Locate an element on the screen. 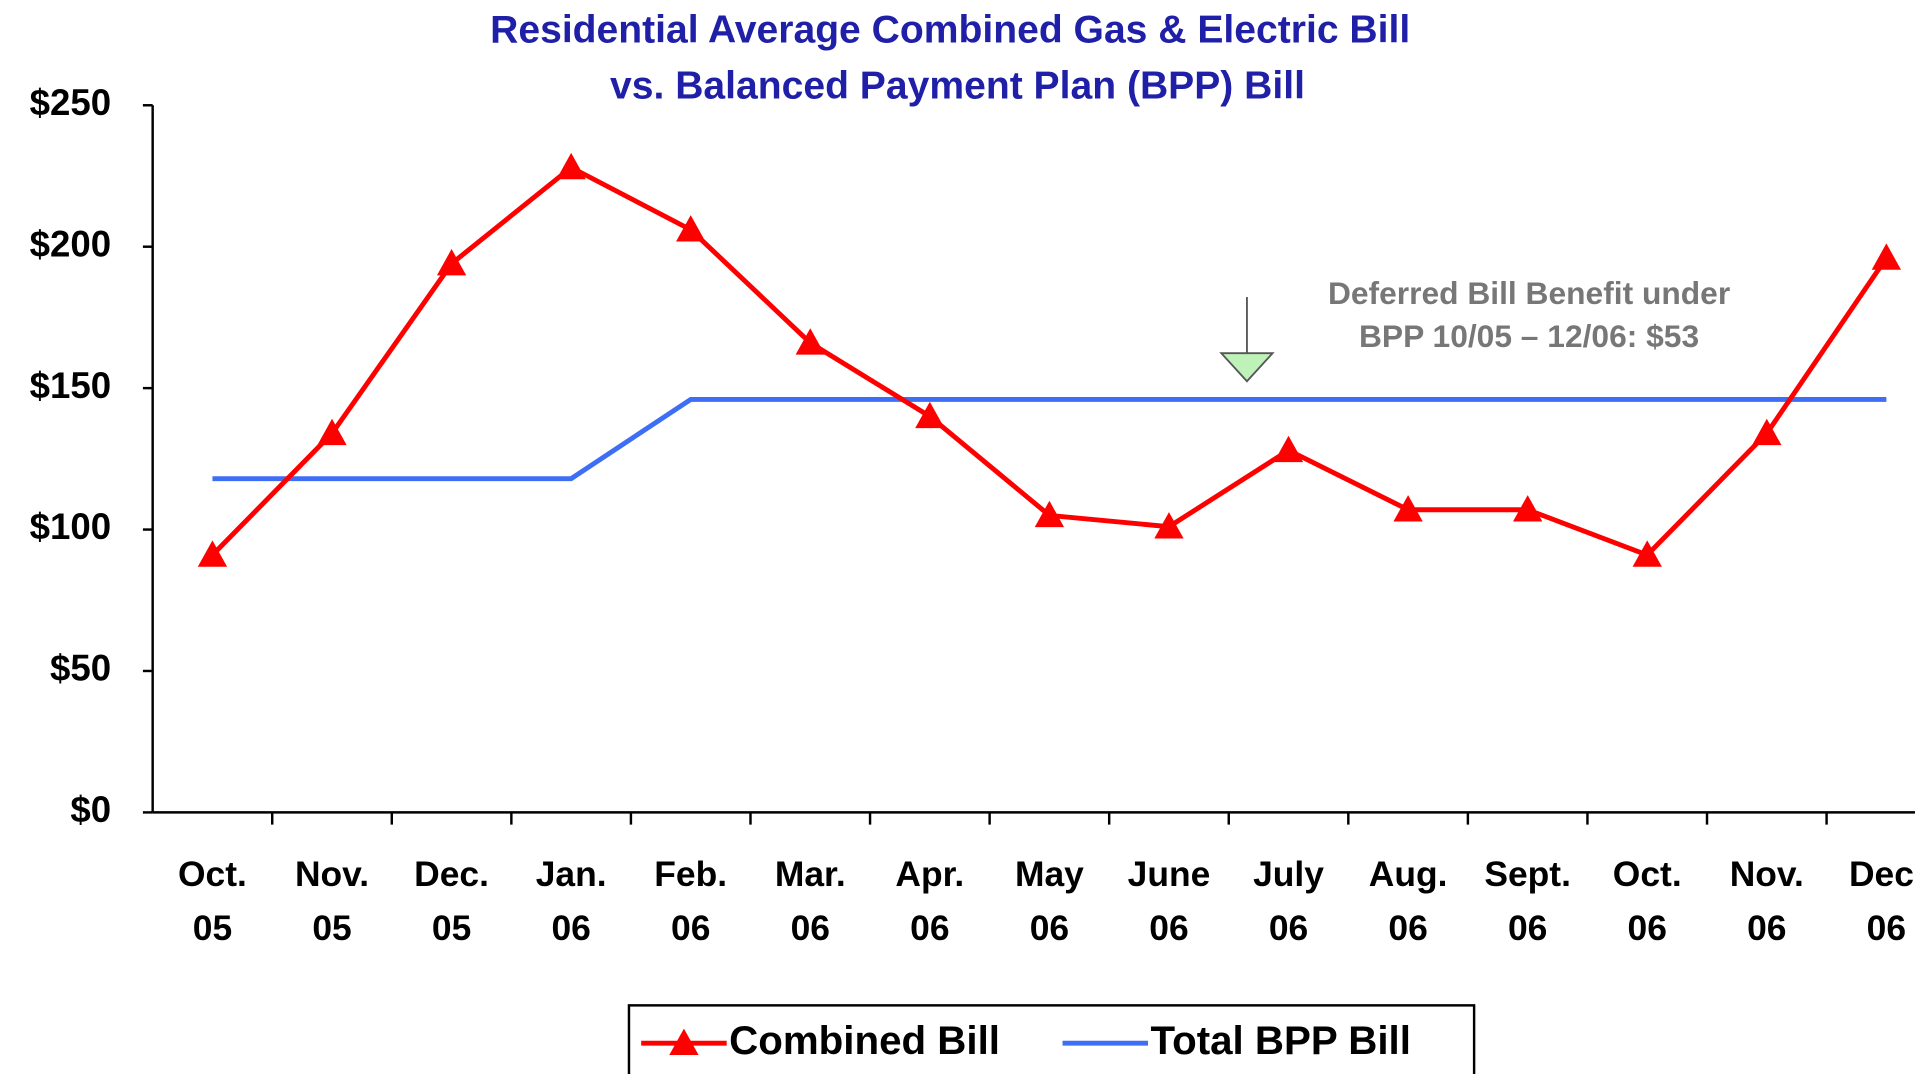 This screenshot has width=1915, height=1074. x-tick-label: Dec.06 is located at coordinates (1882, 901).